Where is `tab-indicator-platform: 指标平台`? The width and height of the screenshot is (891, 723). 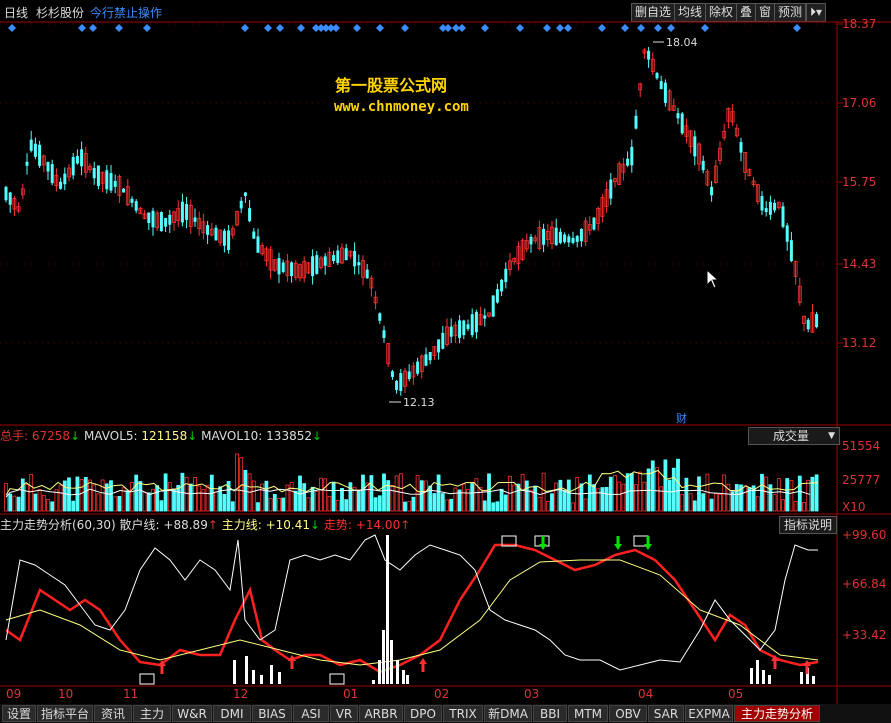
tab-indicator-platform: 指标平台 is located at coordinates (65, 713).